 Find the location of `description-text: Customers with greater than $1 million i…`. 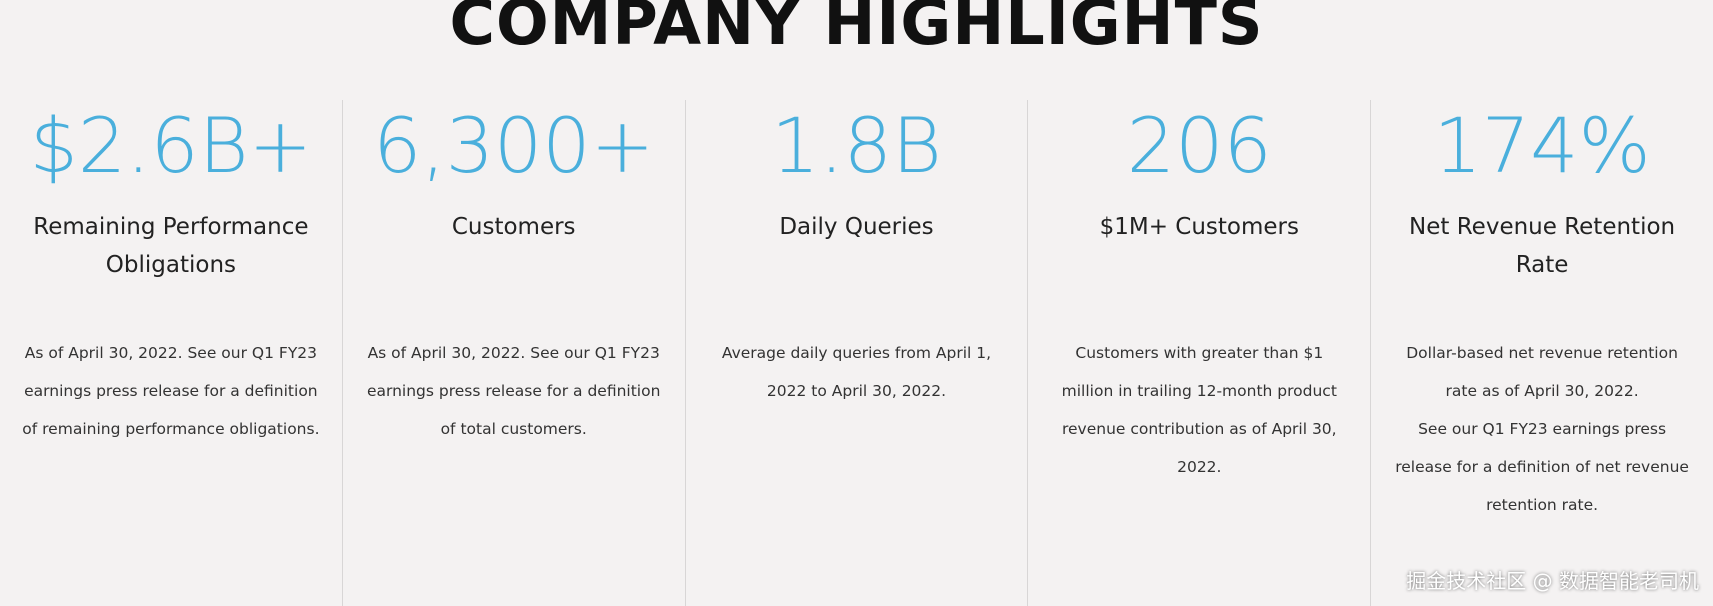

description-text: Customers with greater than $1 million i… is located at coordinates (1199, 410).